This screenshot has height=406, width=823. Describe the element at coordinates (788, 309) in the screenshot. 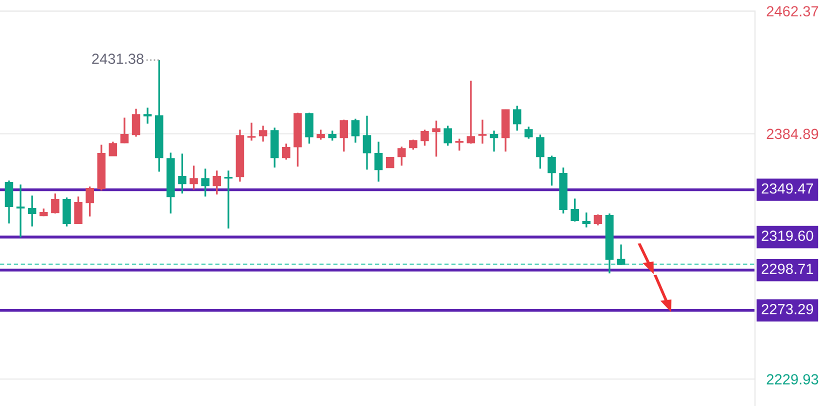

I see `ref-line-label: 2273.29` at that location.